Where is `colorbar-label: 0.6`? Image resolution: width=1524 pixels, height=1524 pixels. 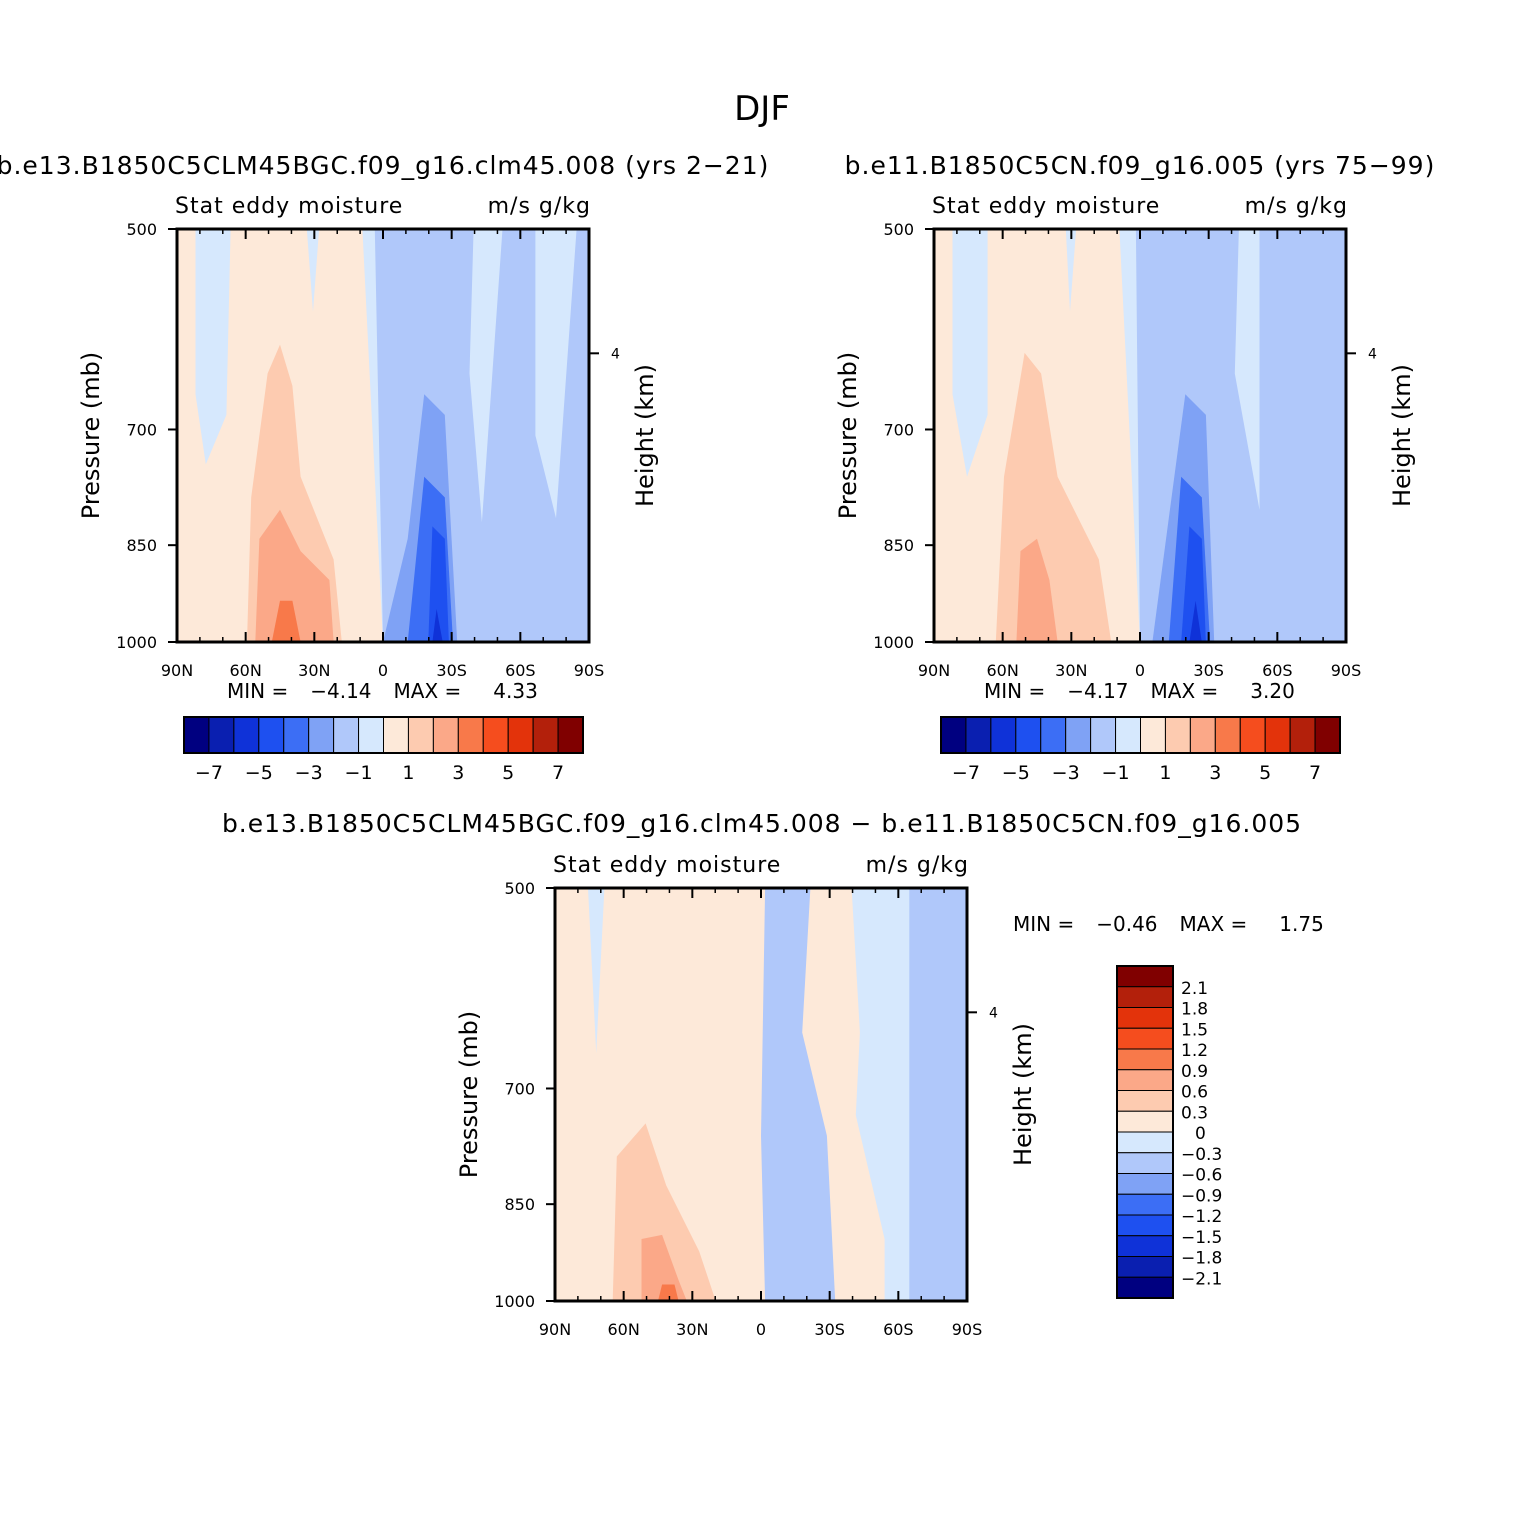 colorbar-label: 0.6 is located at coordinates (1194, 1093).